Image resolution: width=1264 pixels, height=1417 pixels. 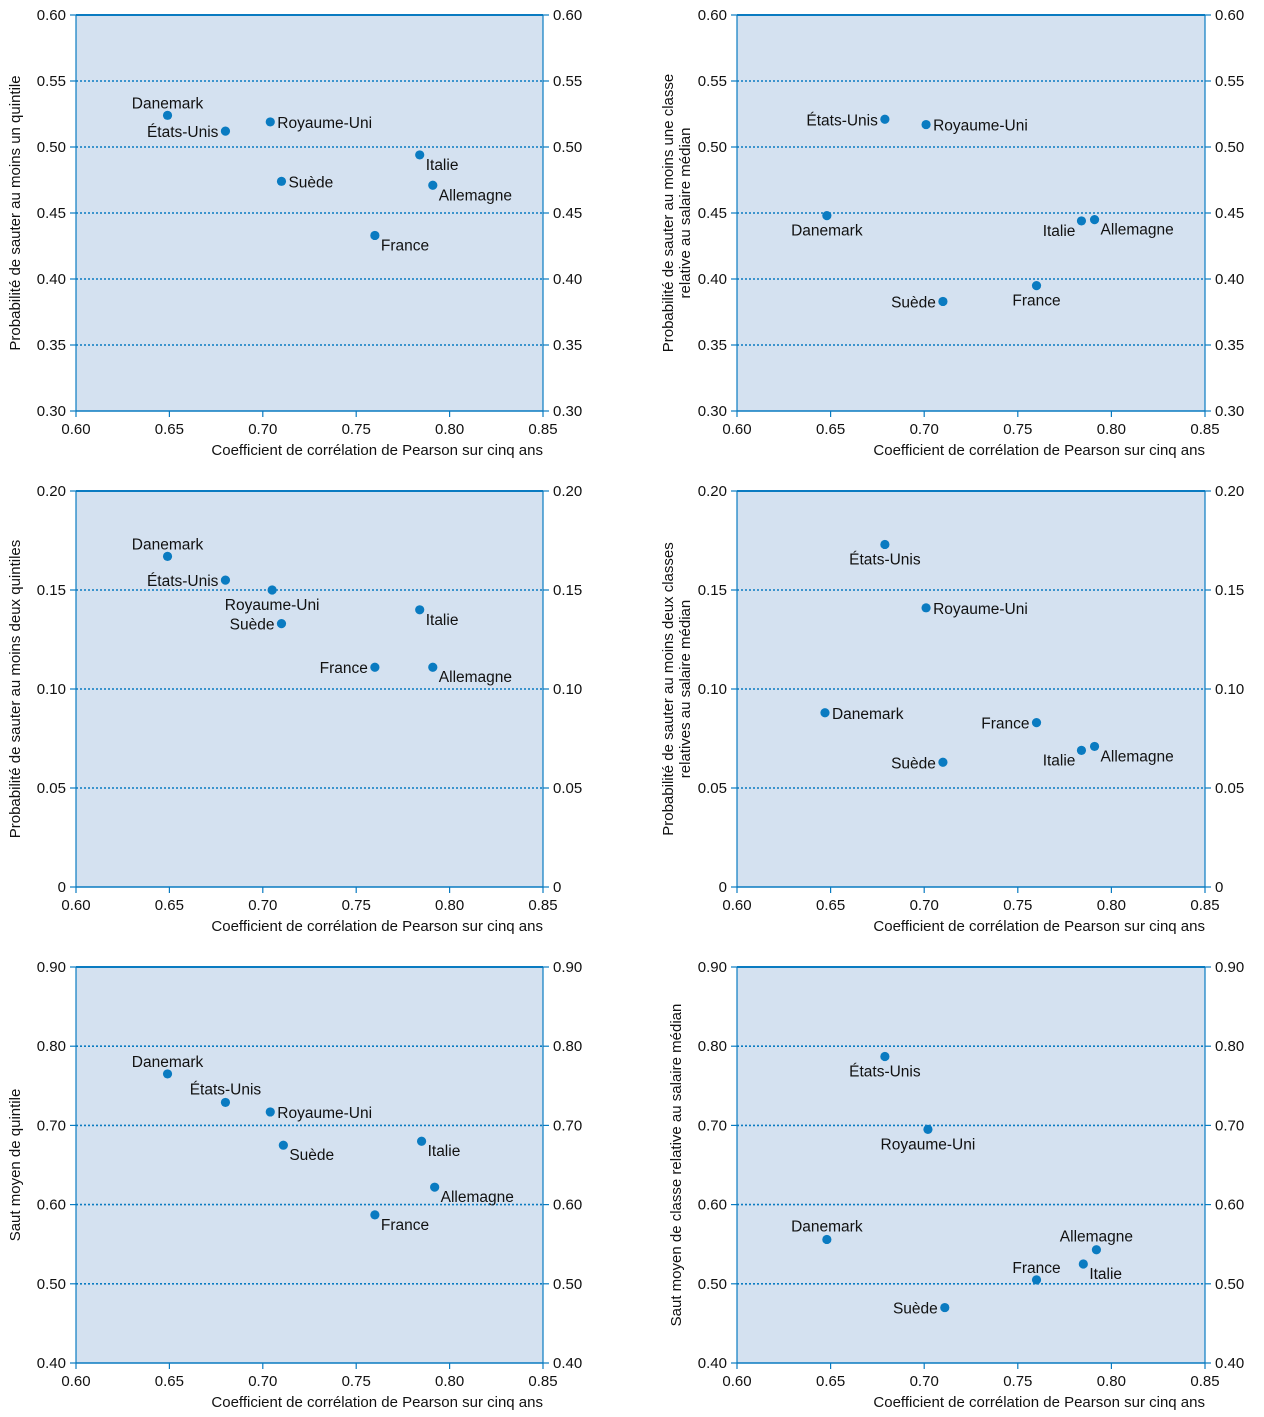 I want to click on point-label: Allemagne, so click(x=1137, y=756).